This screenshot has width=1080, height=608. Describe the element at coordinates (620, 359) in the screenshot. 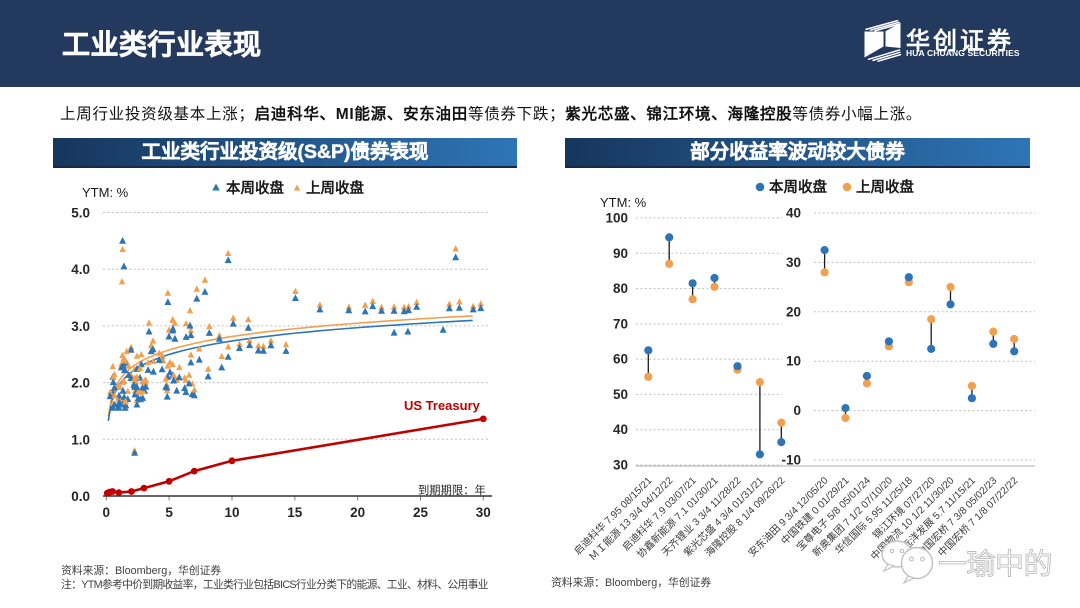

I see `svg-text: 60` at that location.